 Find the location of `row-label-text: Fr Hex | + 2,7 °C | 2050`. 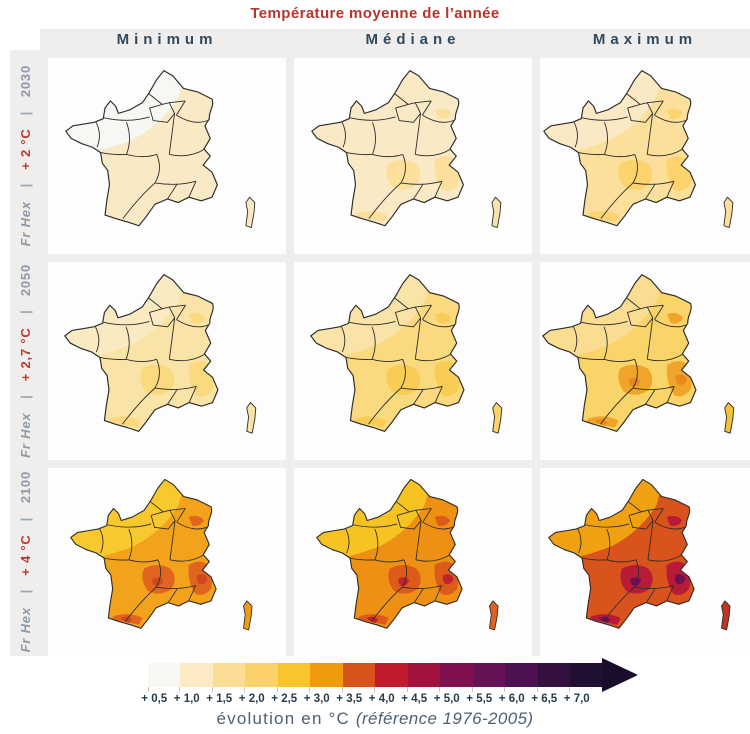

row-label-text: Fr Hex | + 2,7 °C | 2050 is located at coordinates (25, 361).